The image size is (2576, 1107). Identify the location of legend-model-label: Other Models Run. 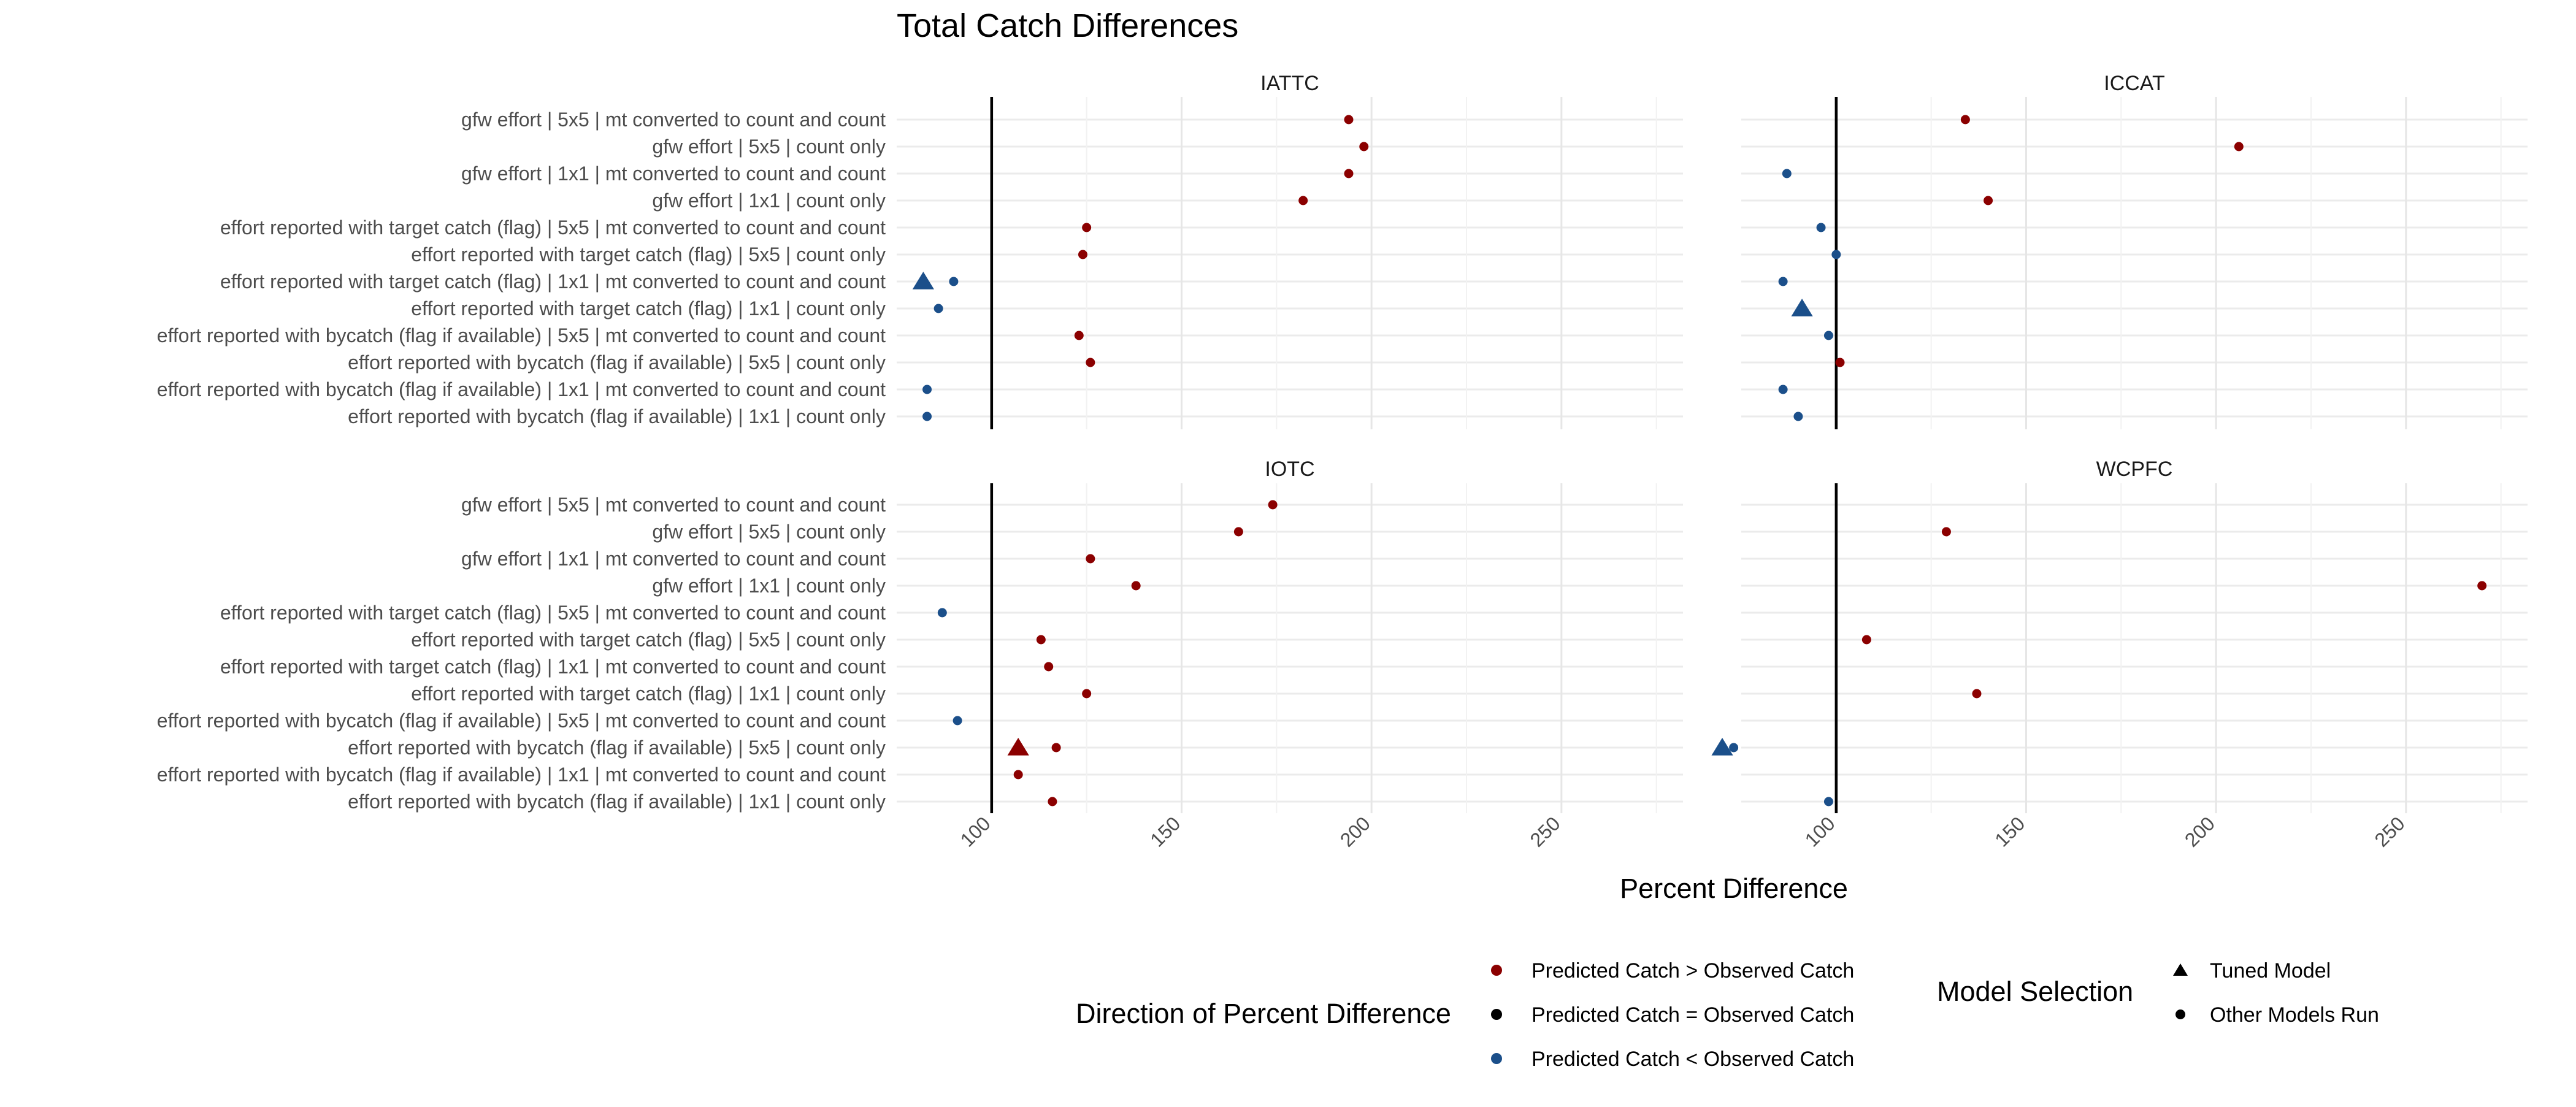
(2294, 1015).